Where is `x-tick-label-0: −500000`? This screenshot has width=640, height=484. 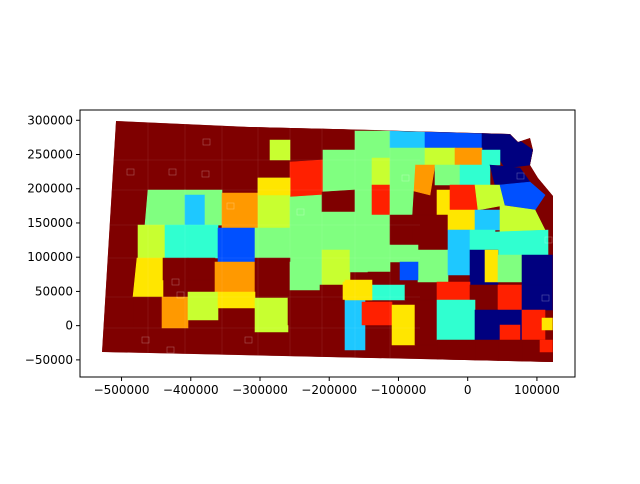 x-tick-label-0: −500000 is located at coordinates (122, 390).